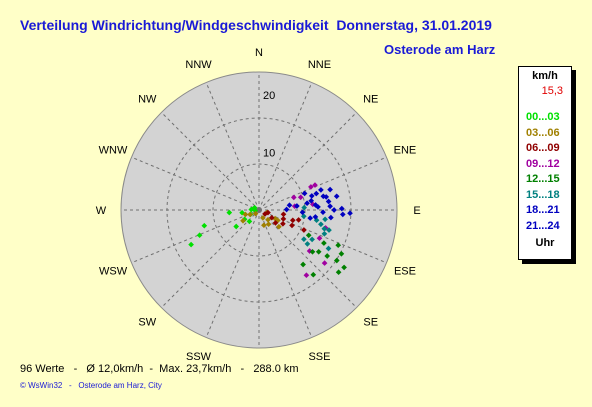  What do you see at coordinates (147, 323) in the screenshot?
I see `direction-label-sw: SW` at bounding box center [147, 323].